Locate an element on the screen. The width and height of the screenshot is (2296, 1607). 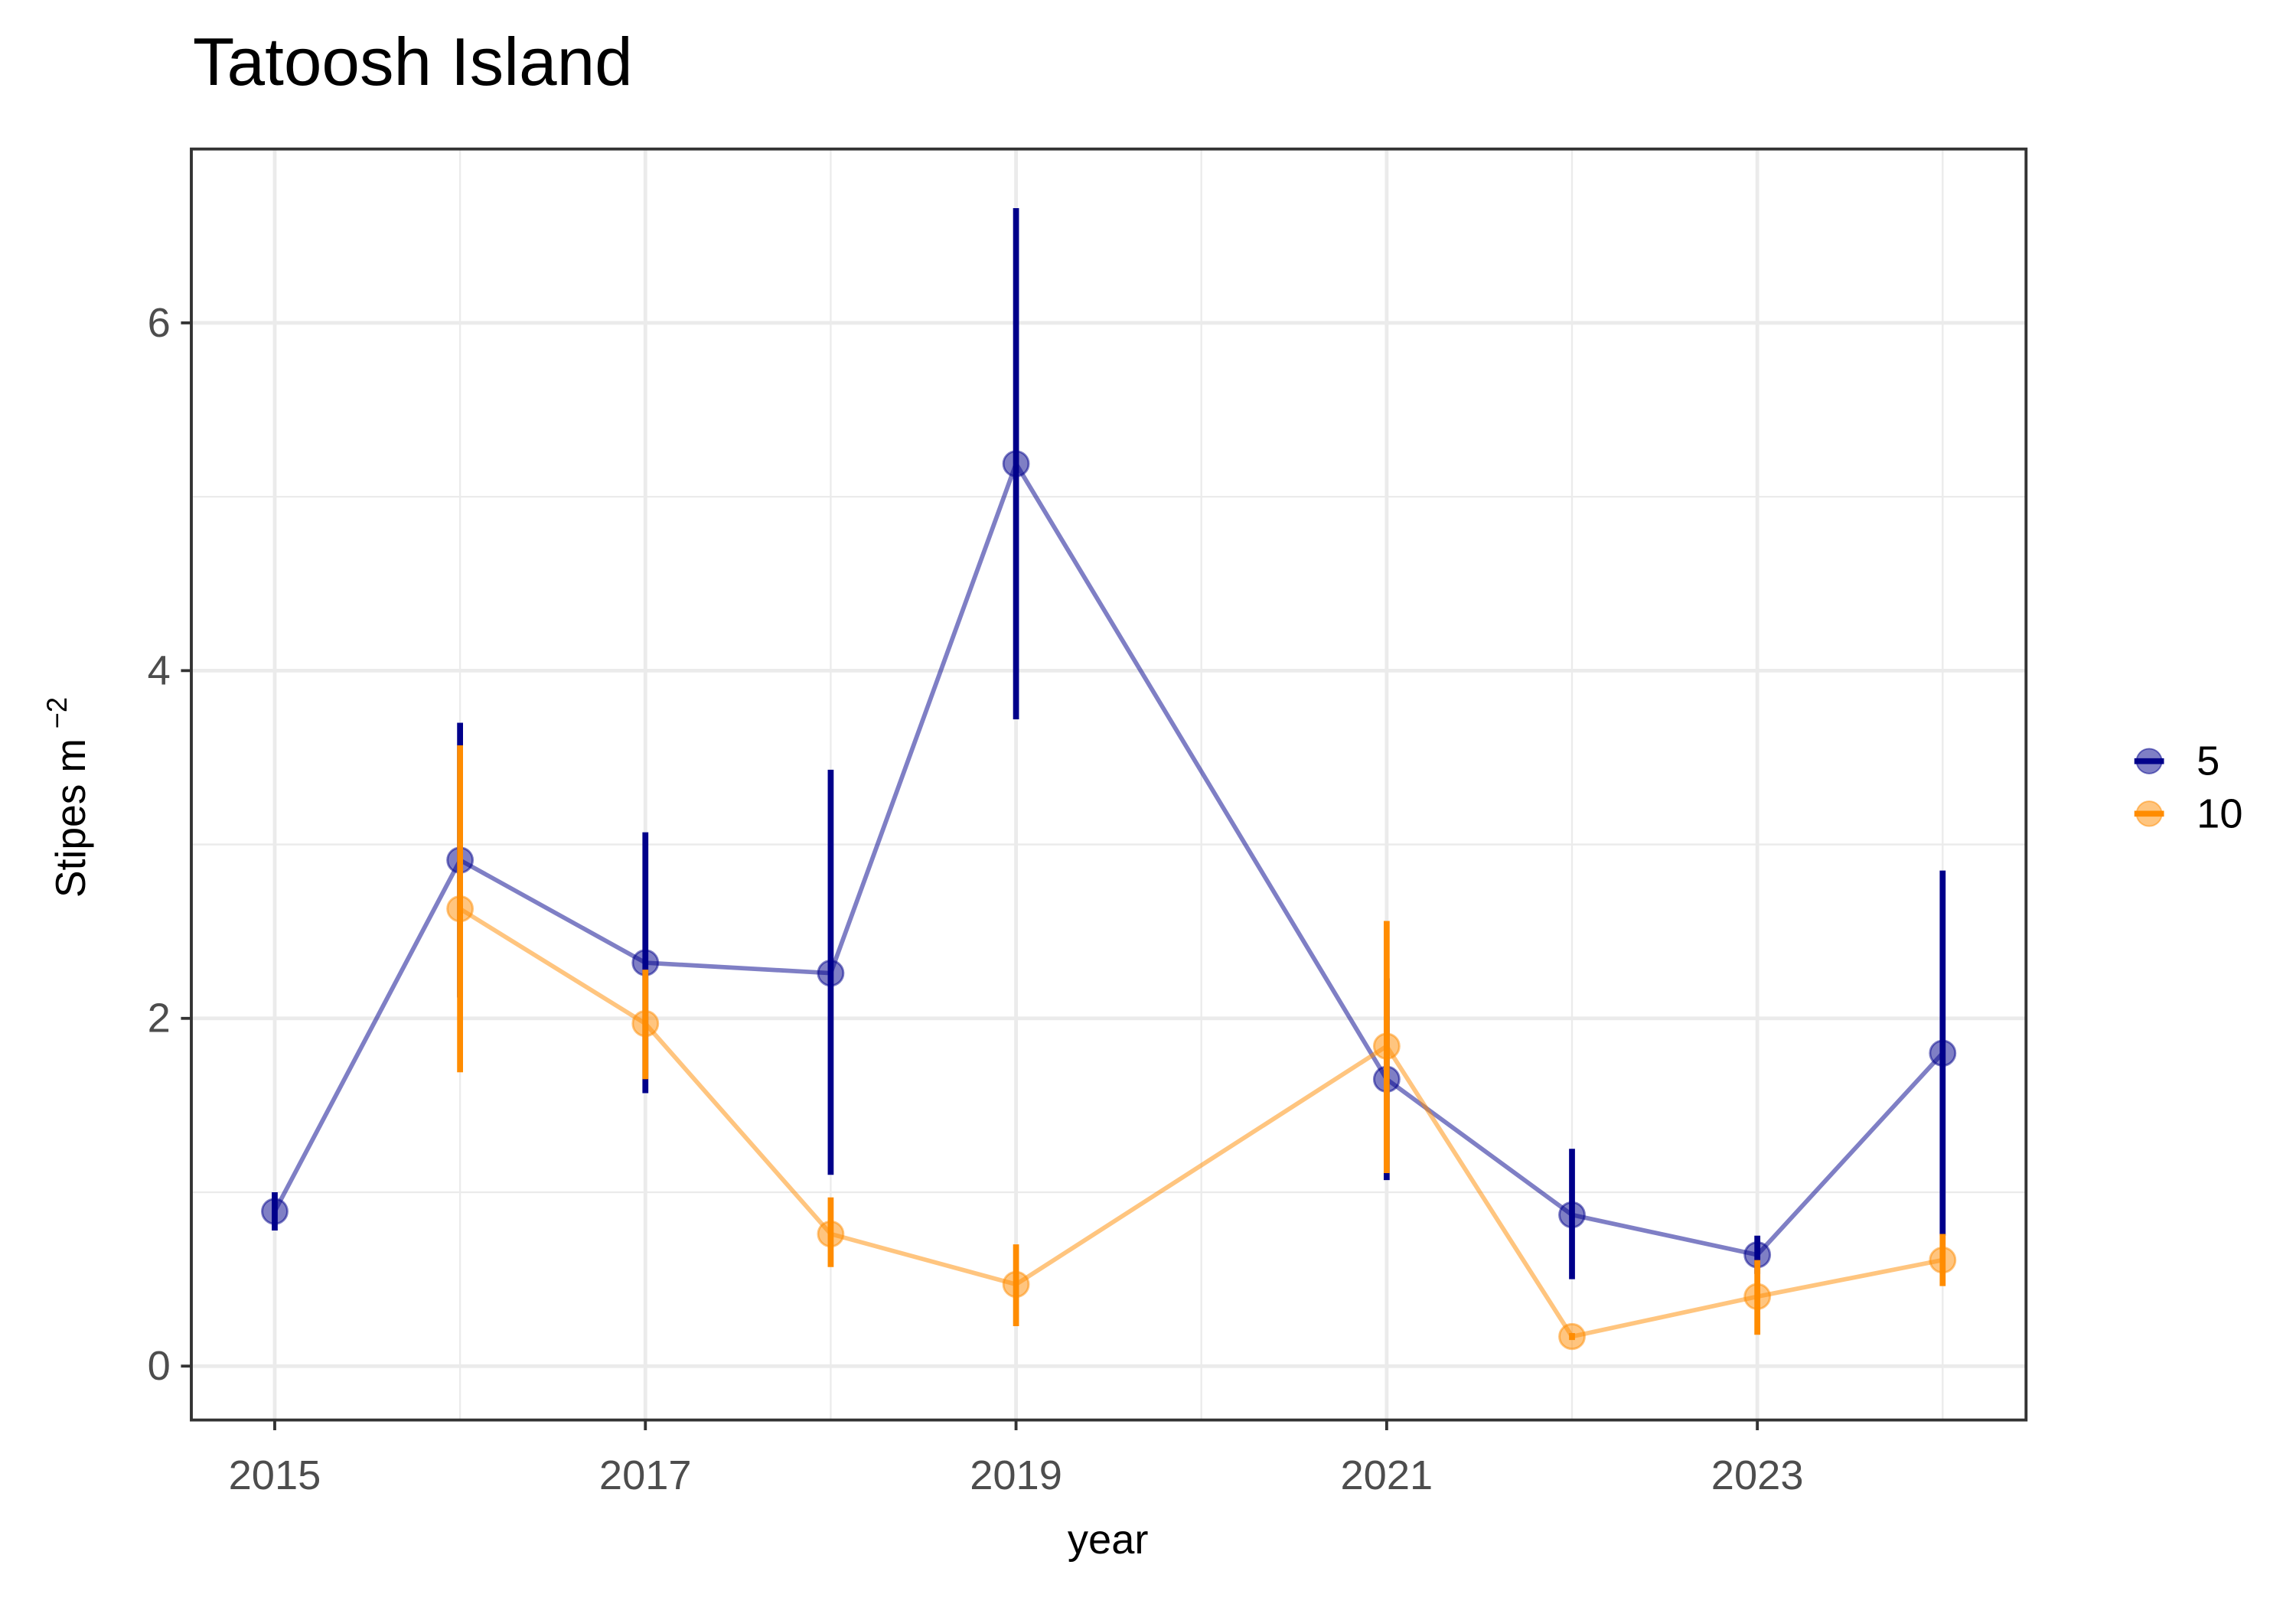
x-axis-label: year is located at coordinates (1108, 1540).